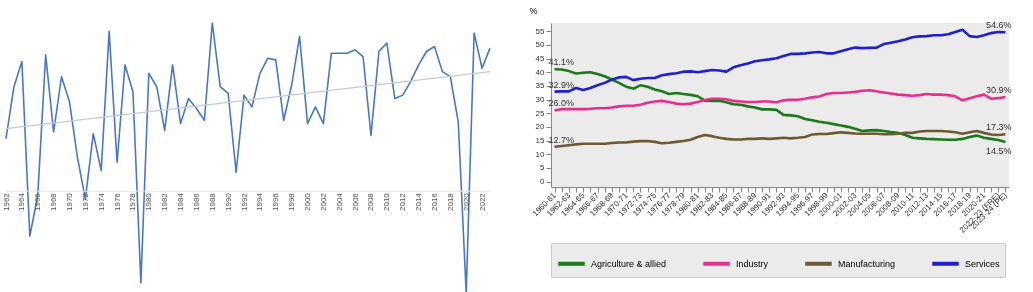 The image size is (1033, 292). Describe the element at coordinates (101, 201) in the screenshot. I see `x-tick-label: 1974` at that location.